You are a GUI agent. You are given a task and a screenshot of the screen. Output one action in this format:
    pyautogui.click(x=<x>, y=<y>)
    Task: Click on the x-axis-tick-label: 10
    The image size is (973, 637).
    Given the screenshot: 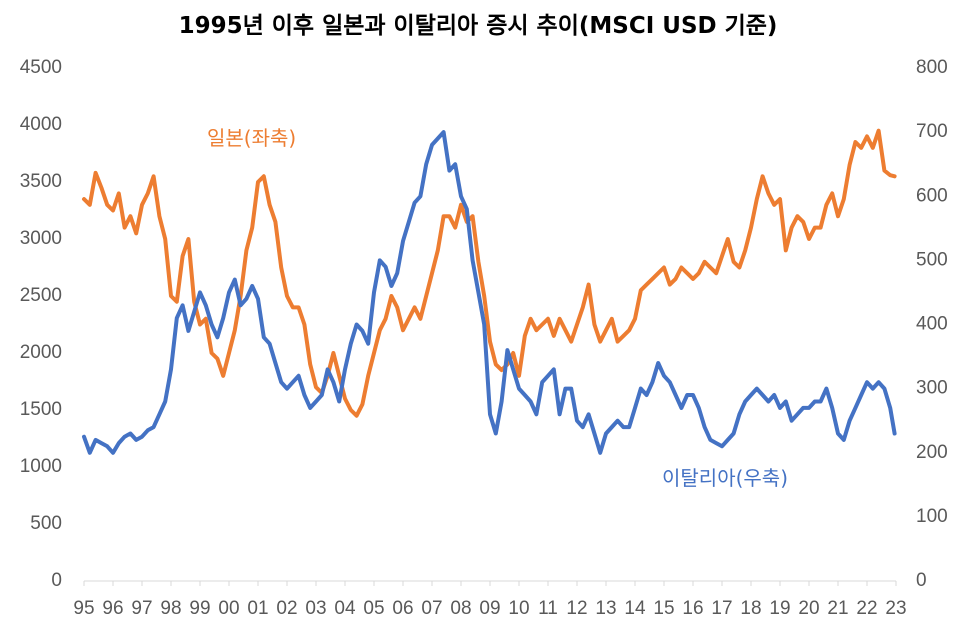 What is the action you would take?
    pyautogui.click(x=518, y=608)
    